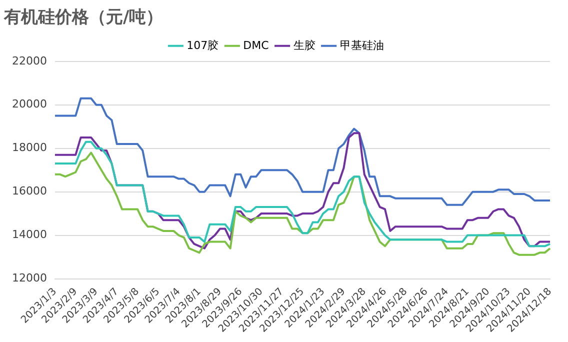 Image resolution: width=568 pixels, height=342 pixels. What do you see at coordinates (304, 45) in the screenshot?
I see `legend-label: 生胶` at bounding box center [304, 45].